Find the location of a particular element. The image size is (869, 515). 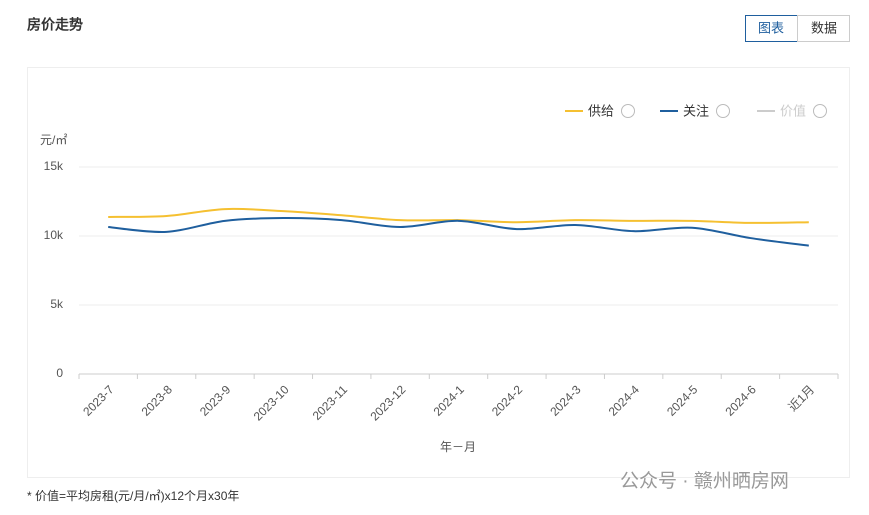

tab-data is located at coordinates (823, 28).